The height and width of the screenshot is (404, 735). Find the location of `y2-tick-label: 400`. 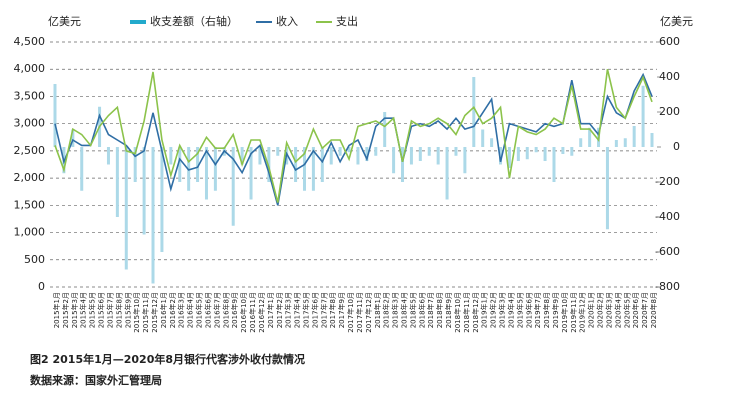

y2-tick-label: 400 is located at coordinates (669, 76).